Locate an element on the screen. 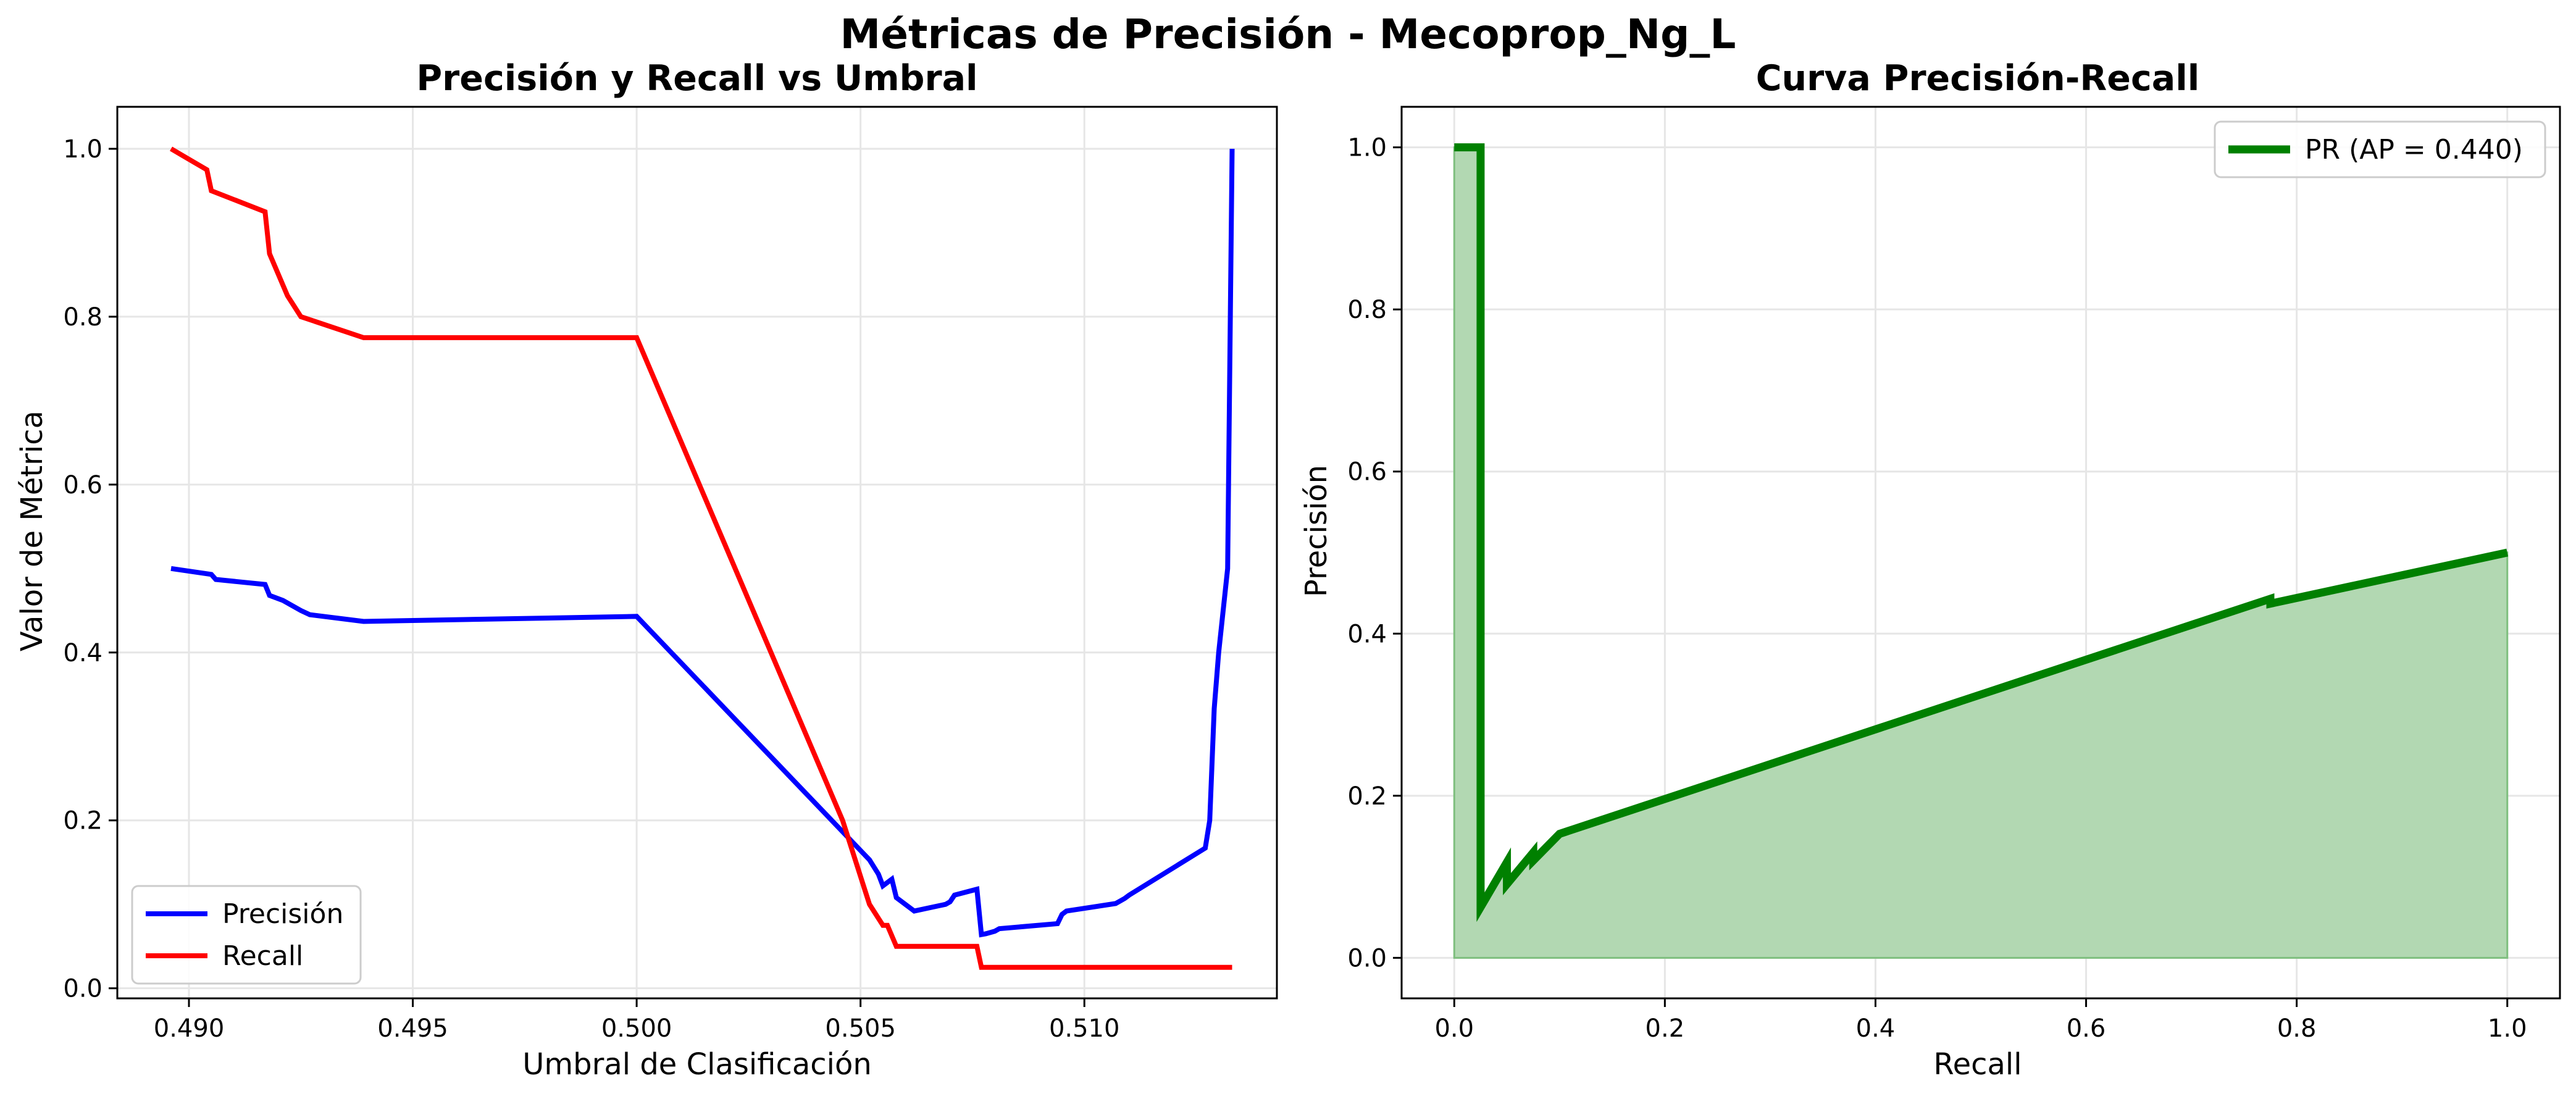 This screenshot has height=1099, width=2576. x-tick-label: 0.490 is located at coordinates (189, 1028).